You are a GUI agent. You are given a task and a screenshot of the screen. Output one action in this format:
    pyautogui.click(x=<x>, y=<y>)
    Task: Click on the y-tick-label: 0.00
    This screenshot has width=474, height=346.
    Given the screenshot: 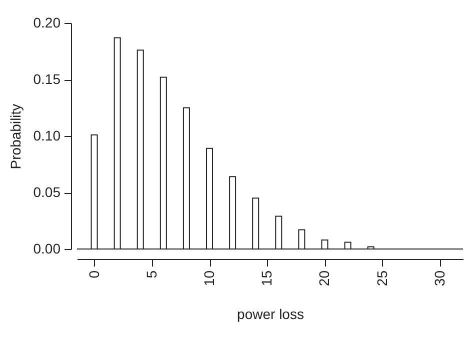 What is the action you would take?
    pyautogui.click(x=47, y=248)
    